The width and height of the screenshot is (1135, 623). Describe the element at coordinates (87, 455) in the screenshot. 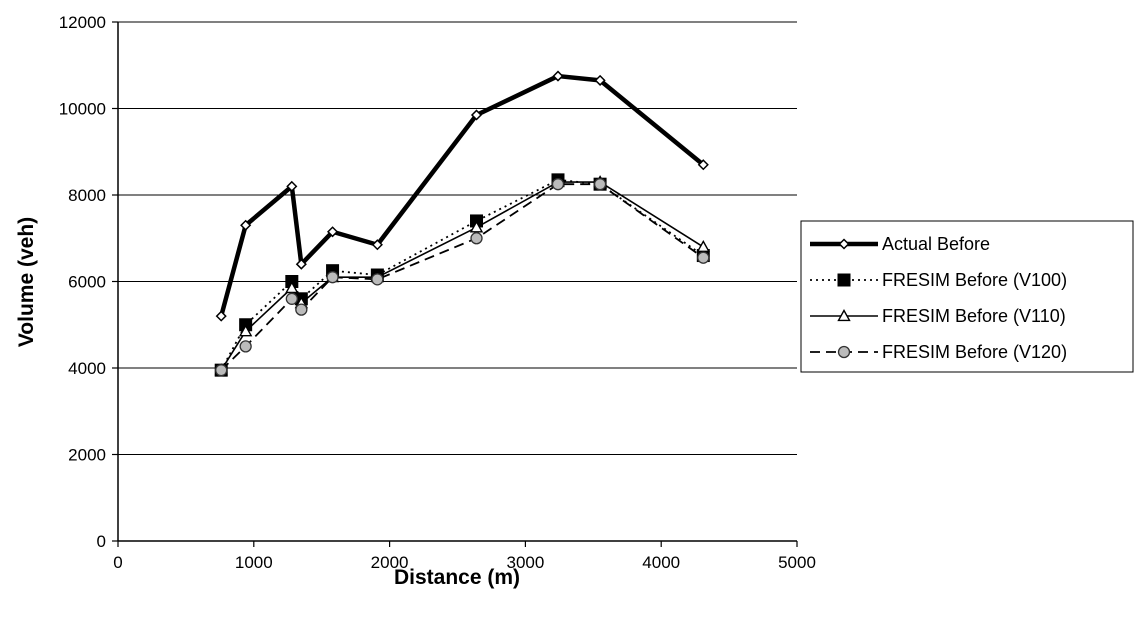

I see `y-tick-label-1: 2000` at that location.